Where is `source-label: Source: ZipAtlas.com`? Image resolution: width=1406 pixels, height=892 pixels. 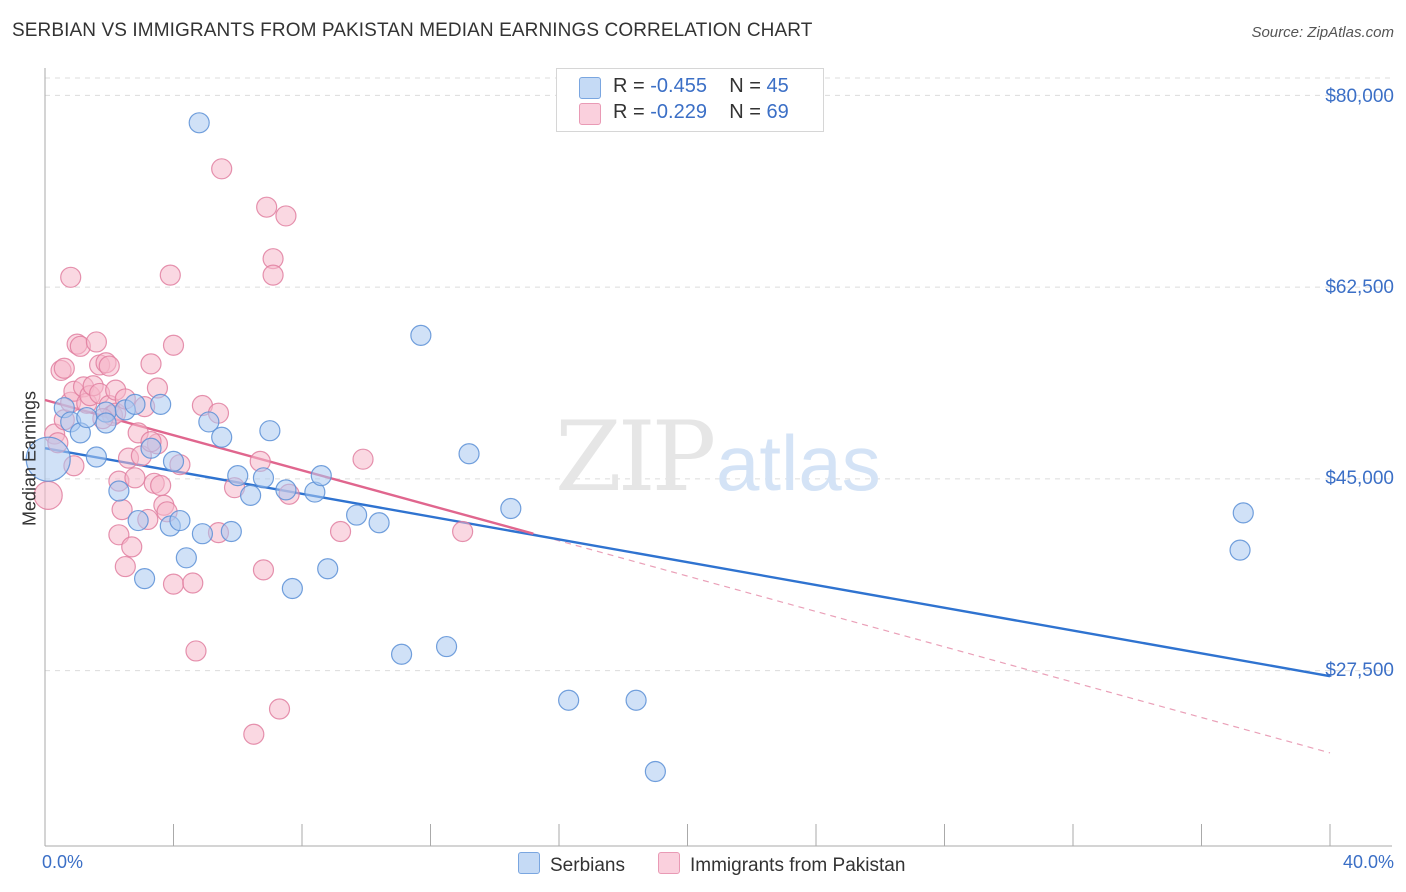
source-label: Source: ZipAtlas.com is located at coordinates (1322, 32).